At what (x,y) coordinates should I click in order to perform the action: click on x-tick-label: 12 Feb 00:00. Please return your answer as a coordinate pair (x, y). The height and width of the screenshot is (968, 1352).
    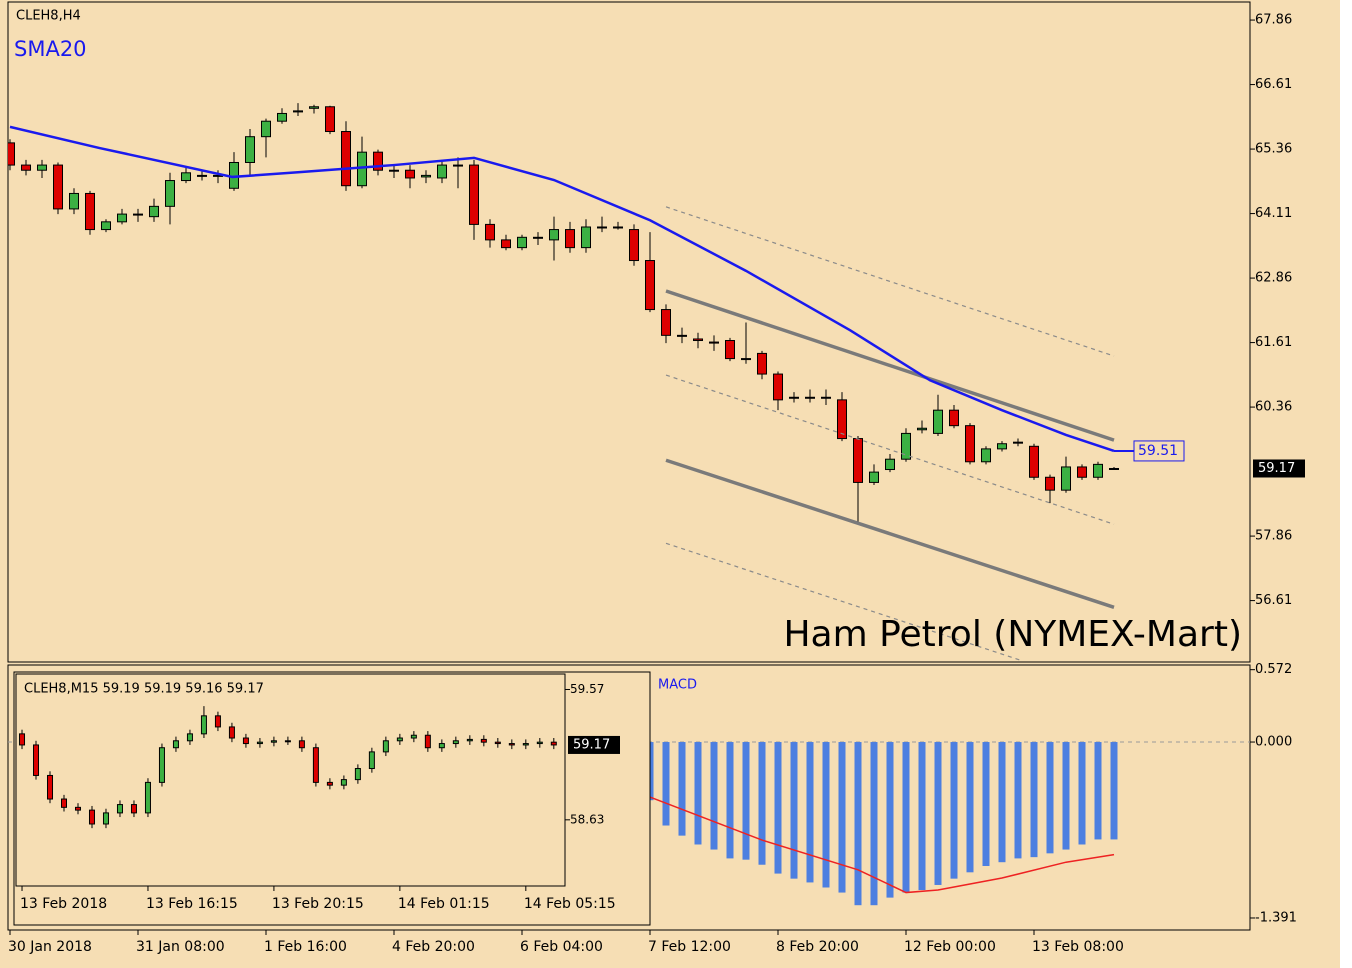
    Looking at the image, I should click on (950, 947).